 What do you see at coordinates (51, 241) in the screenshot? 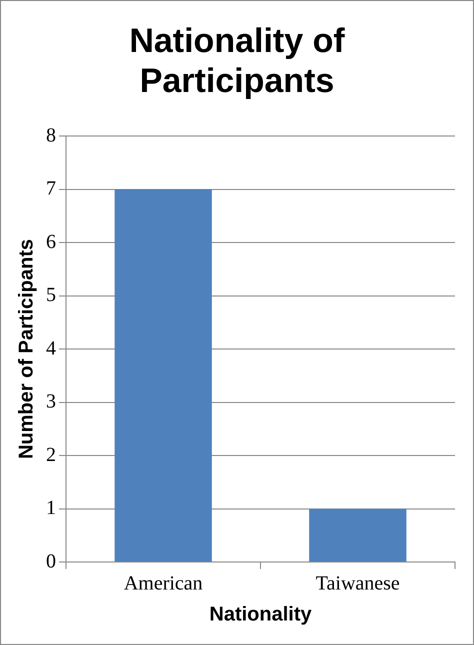
I see `y-tick-label: 6` at bounding box center [51, 241].